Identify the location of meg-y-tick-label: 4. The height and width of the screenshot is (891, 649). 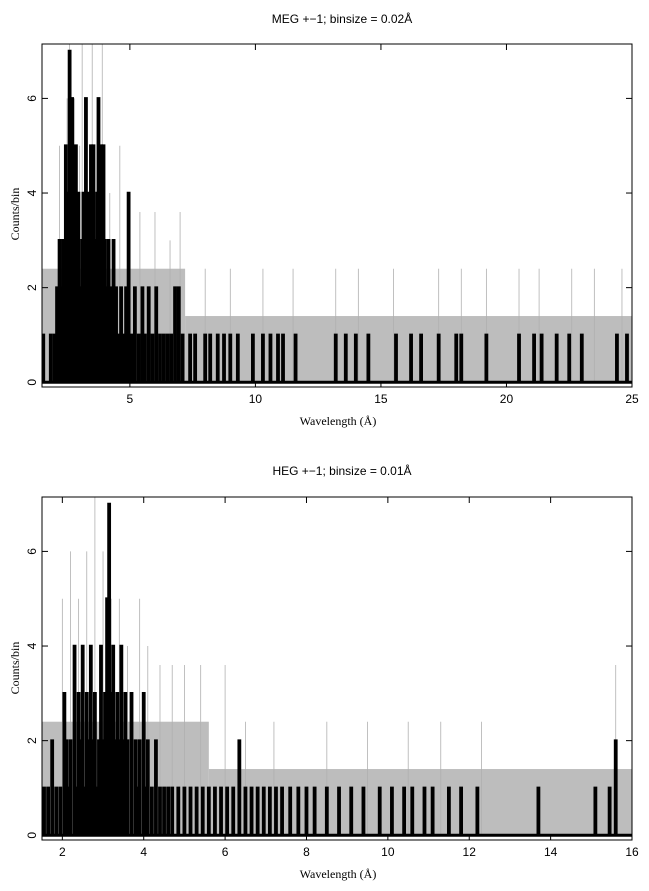
(32, 192).